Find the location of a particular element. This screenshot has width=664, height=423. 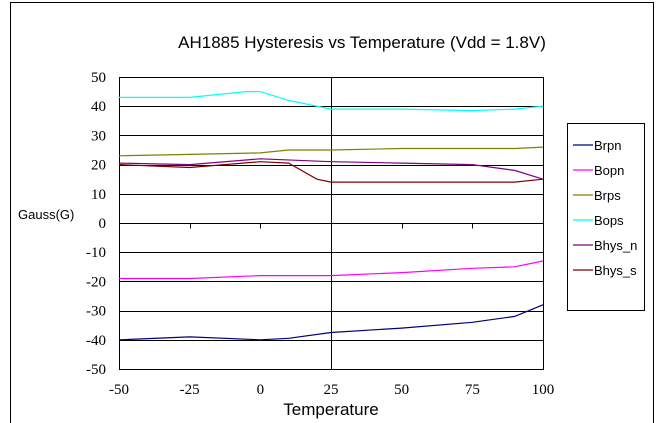

legend-label-bhys-s: Bhys_s is located at coordinates (615, 270).